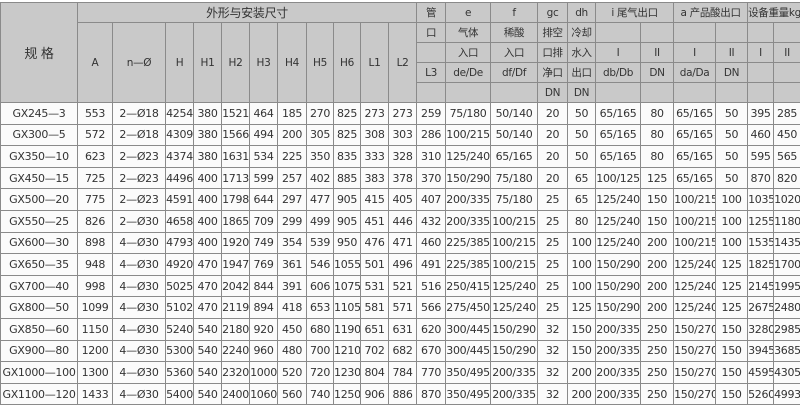  I want to click on model-cell: GX600—30, so click(39, 243).